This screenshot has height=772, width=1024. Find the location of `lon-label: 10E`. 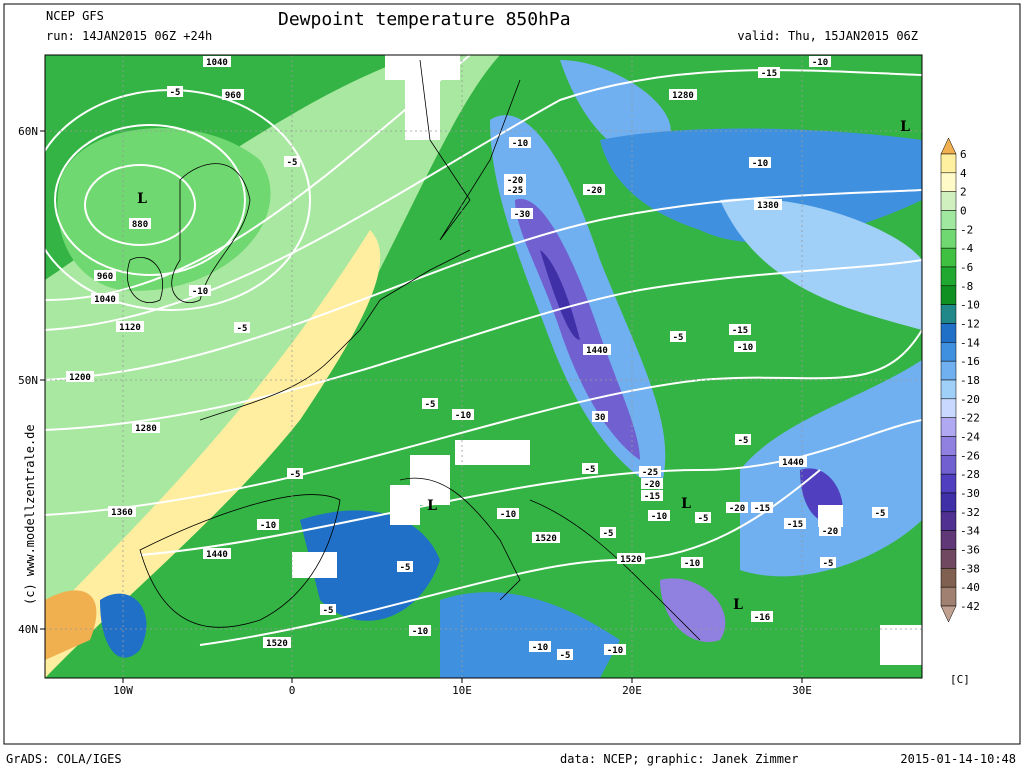

lon-label: 10E is located at coordinates (462, 690).